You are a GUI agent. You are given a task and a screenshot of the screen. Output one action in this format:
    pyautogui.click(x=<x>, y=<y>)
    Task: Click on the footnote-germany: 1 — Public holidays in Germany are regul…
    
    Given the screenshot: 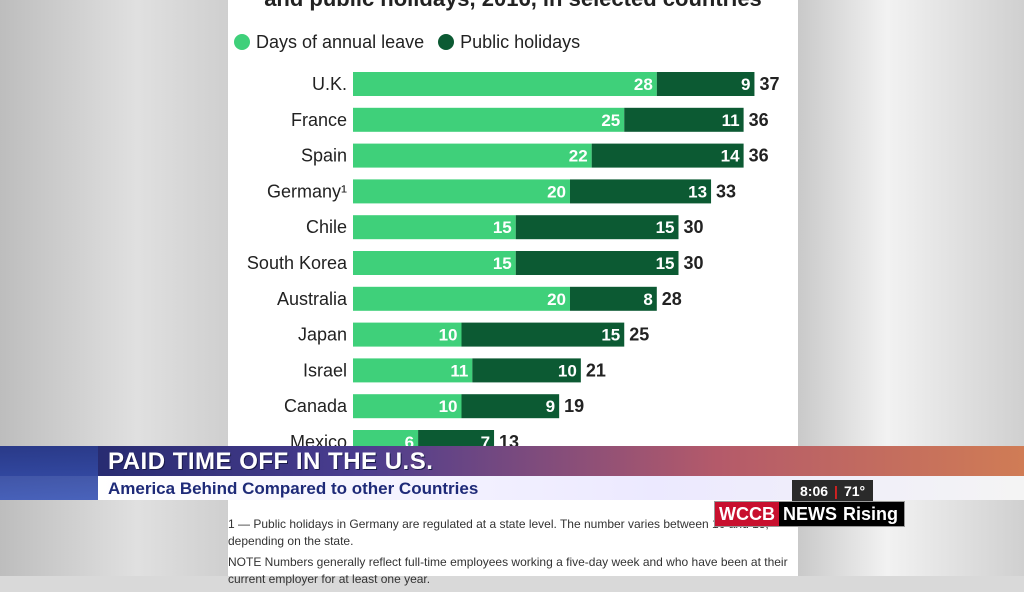 What is the action you would take?
    pyautogui.click(x=498, y=532)
    